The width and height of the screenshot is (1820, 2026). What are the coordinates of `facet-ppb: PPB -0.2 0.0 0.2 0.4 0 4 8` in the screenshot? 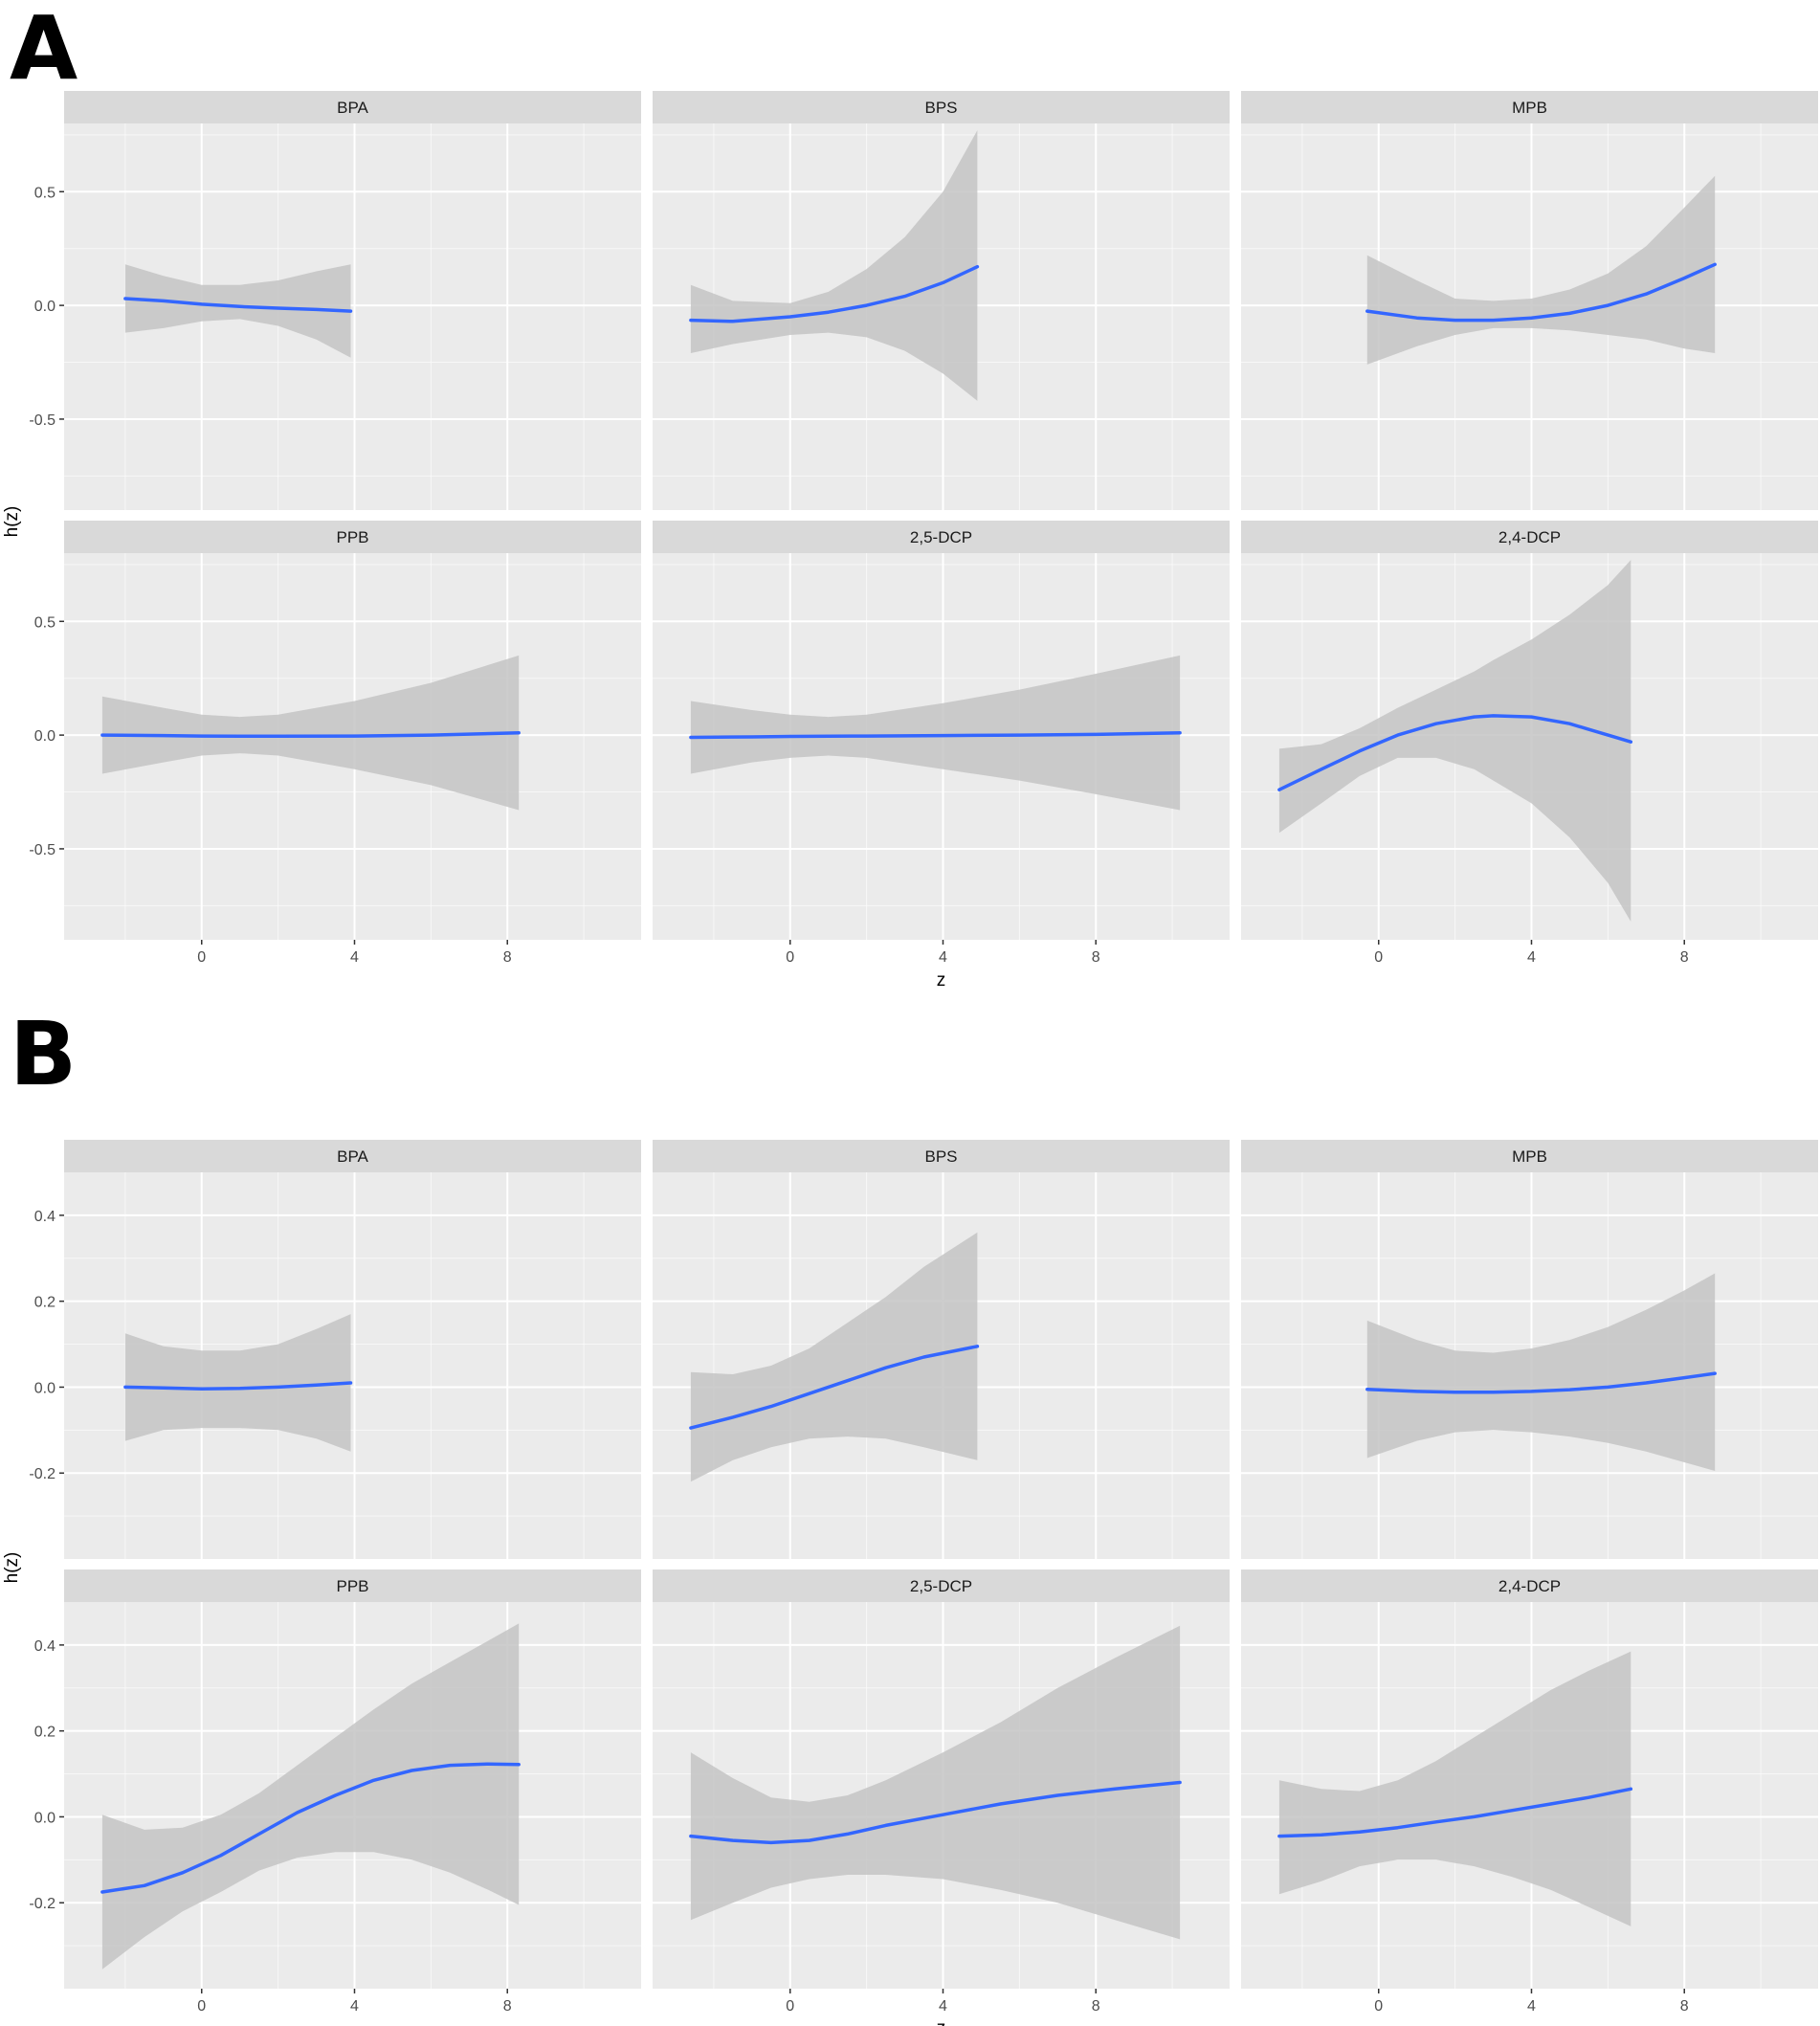 It's located at (335, 1792).